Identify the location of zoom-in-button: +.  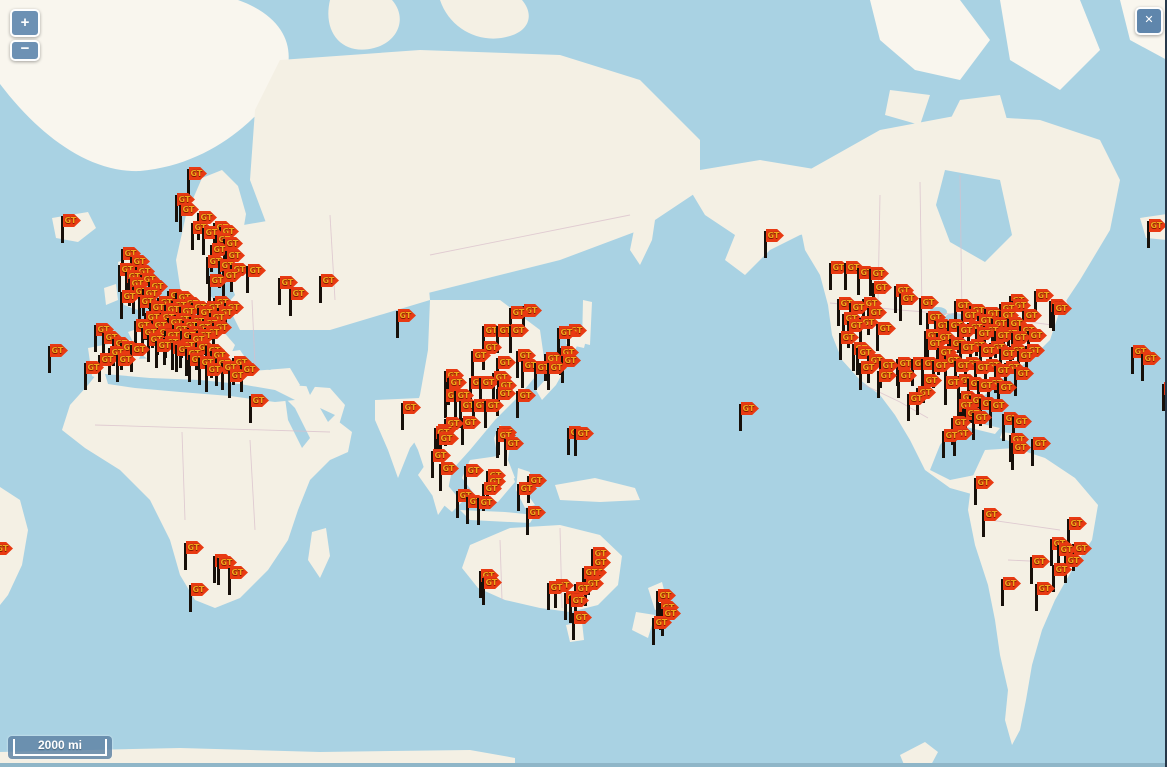
(25, 23).